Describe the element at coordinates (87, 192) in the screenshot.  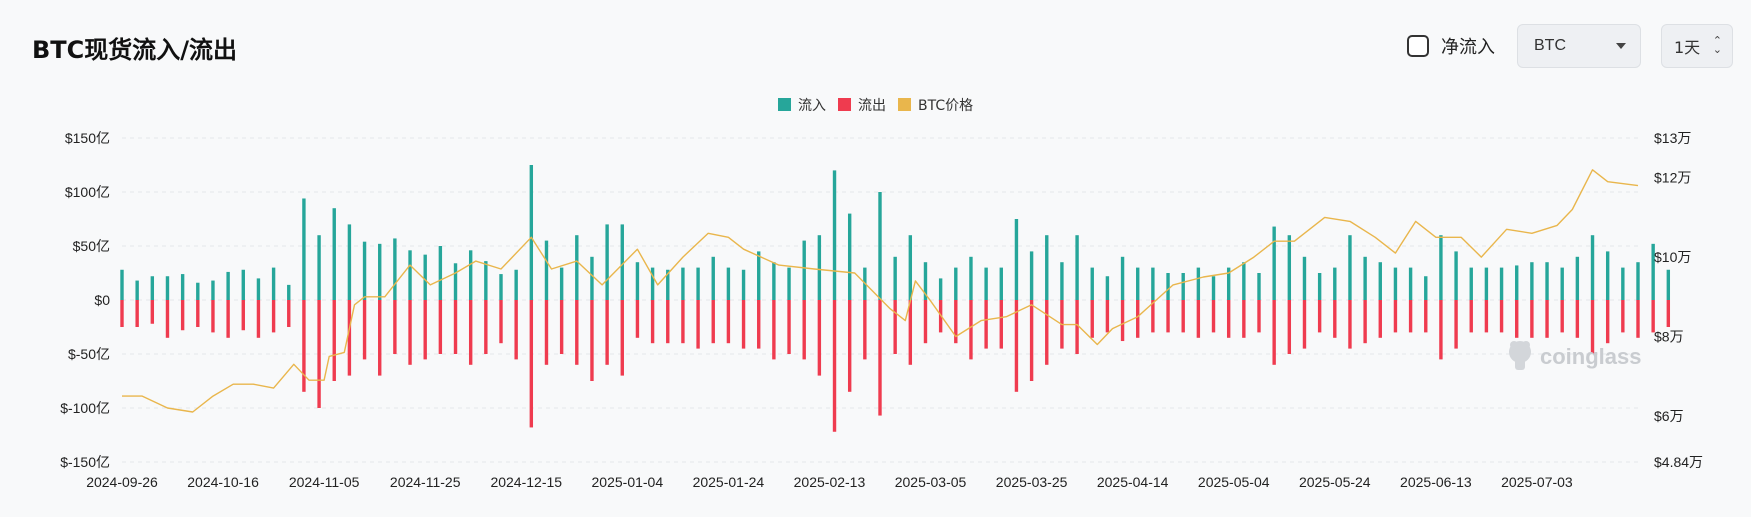
I see `y-left-tick-label: $100亿` at that location.